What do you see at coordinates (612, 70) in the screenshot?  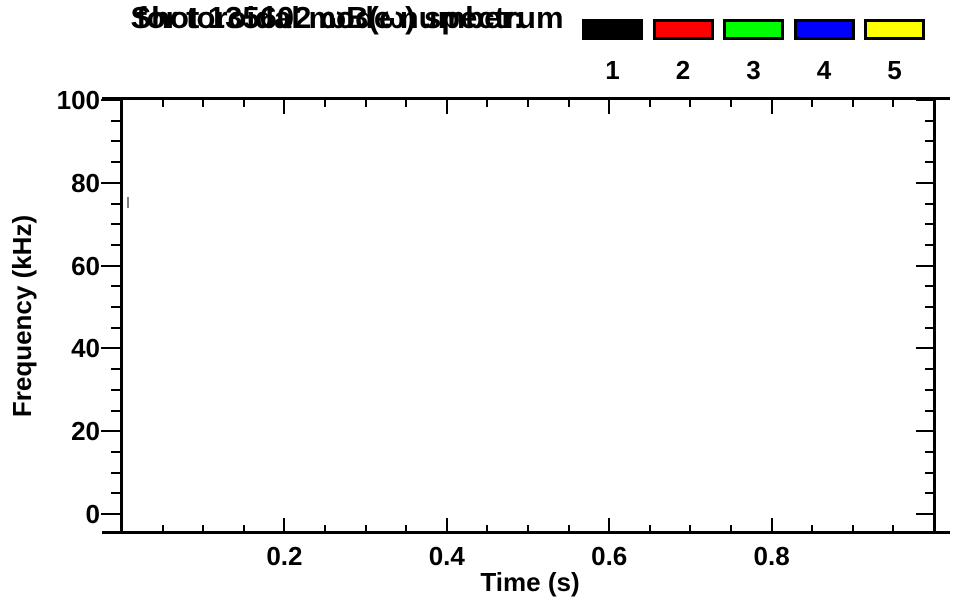 I see `legend-label-mode-1: 1` at bounding box center [612, 70].